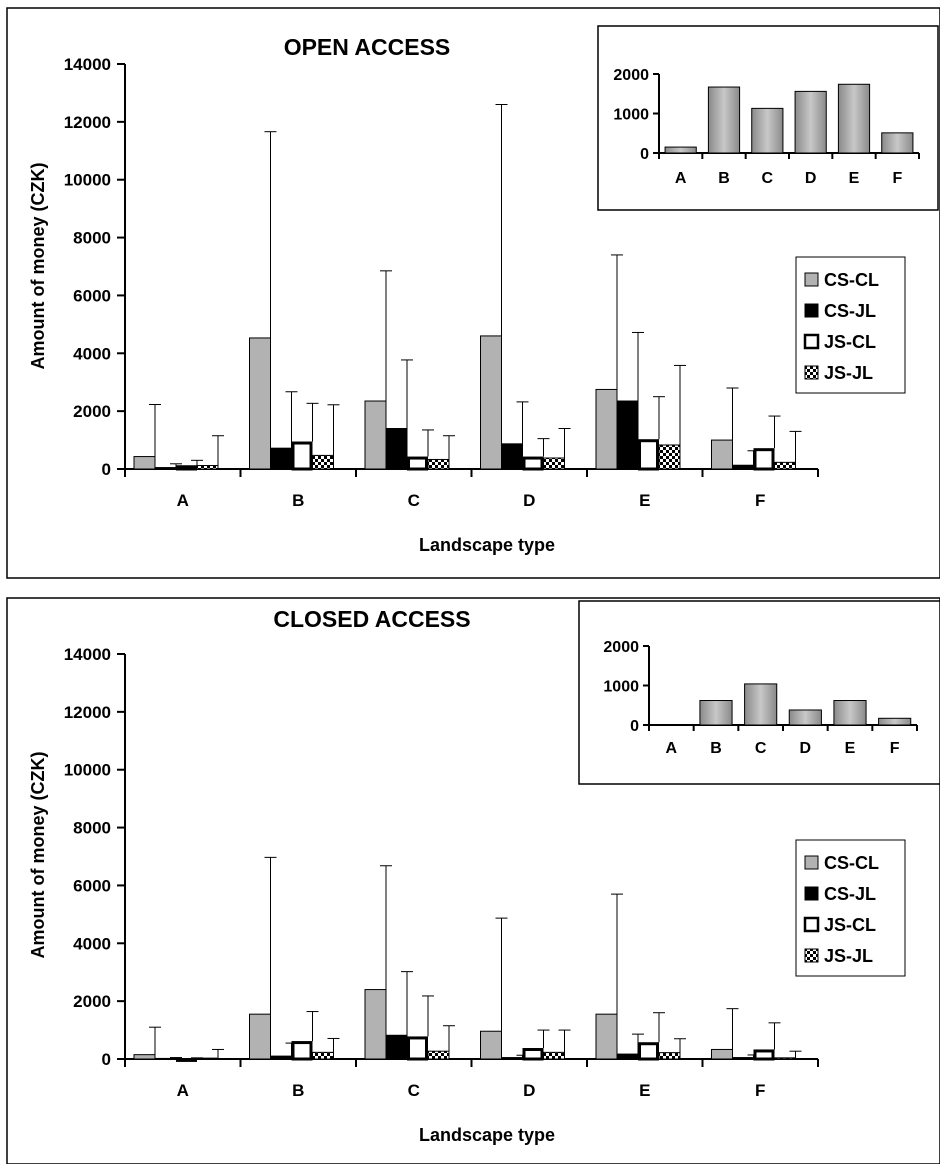  What do you see at coordinates (848, 956) in the screenshot?
I see `legend-label-js-jl: JS-JL` at bounding box center [848, 956].